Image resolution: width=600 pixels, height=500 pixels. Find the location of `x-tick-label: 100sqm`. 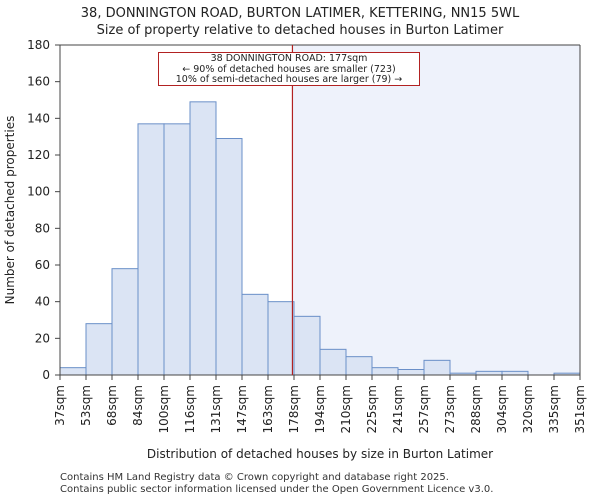

x-tick-label: 100sqm is located at coordinates (164, 409).